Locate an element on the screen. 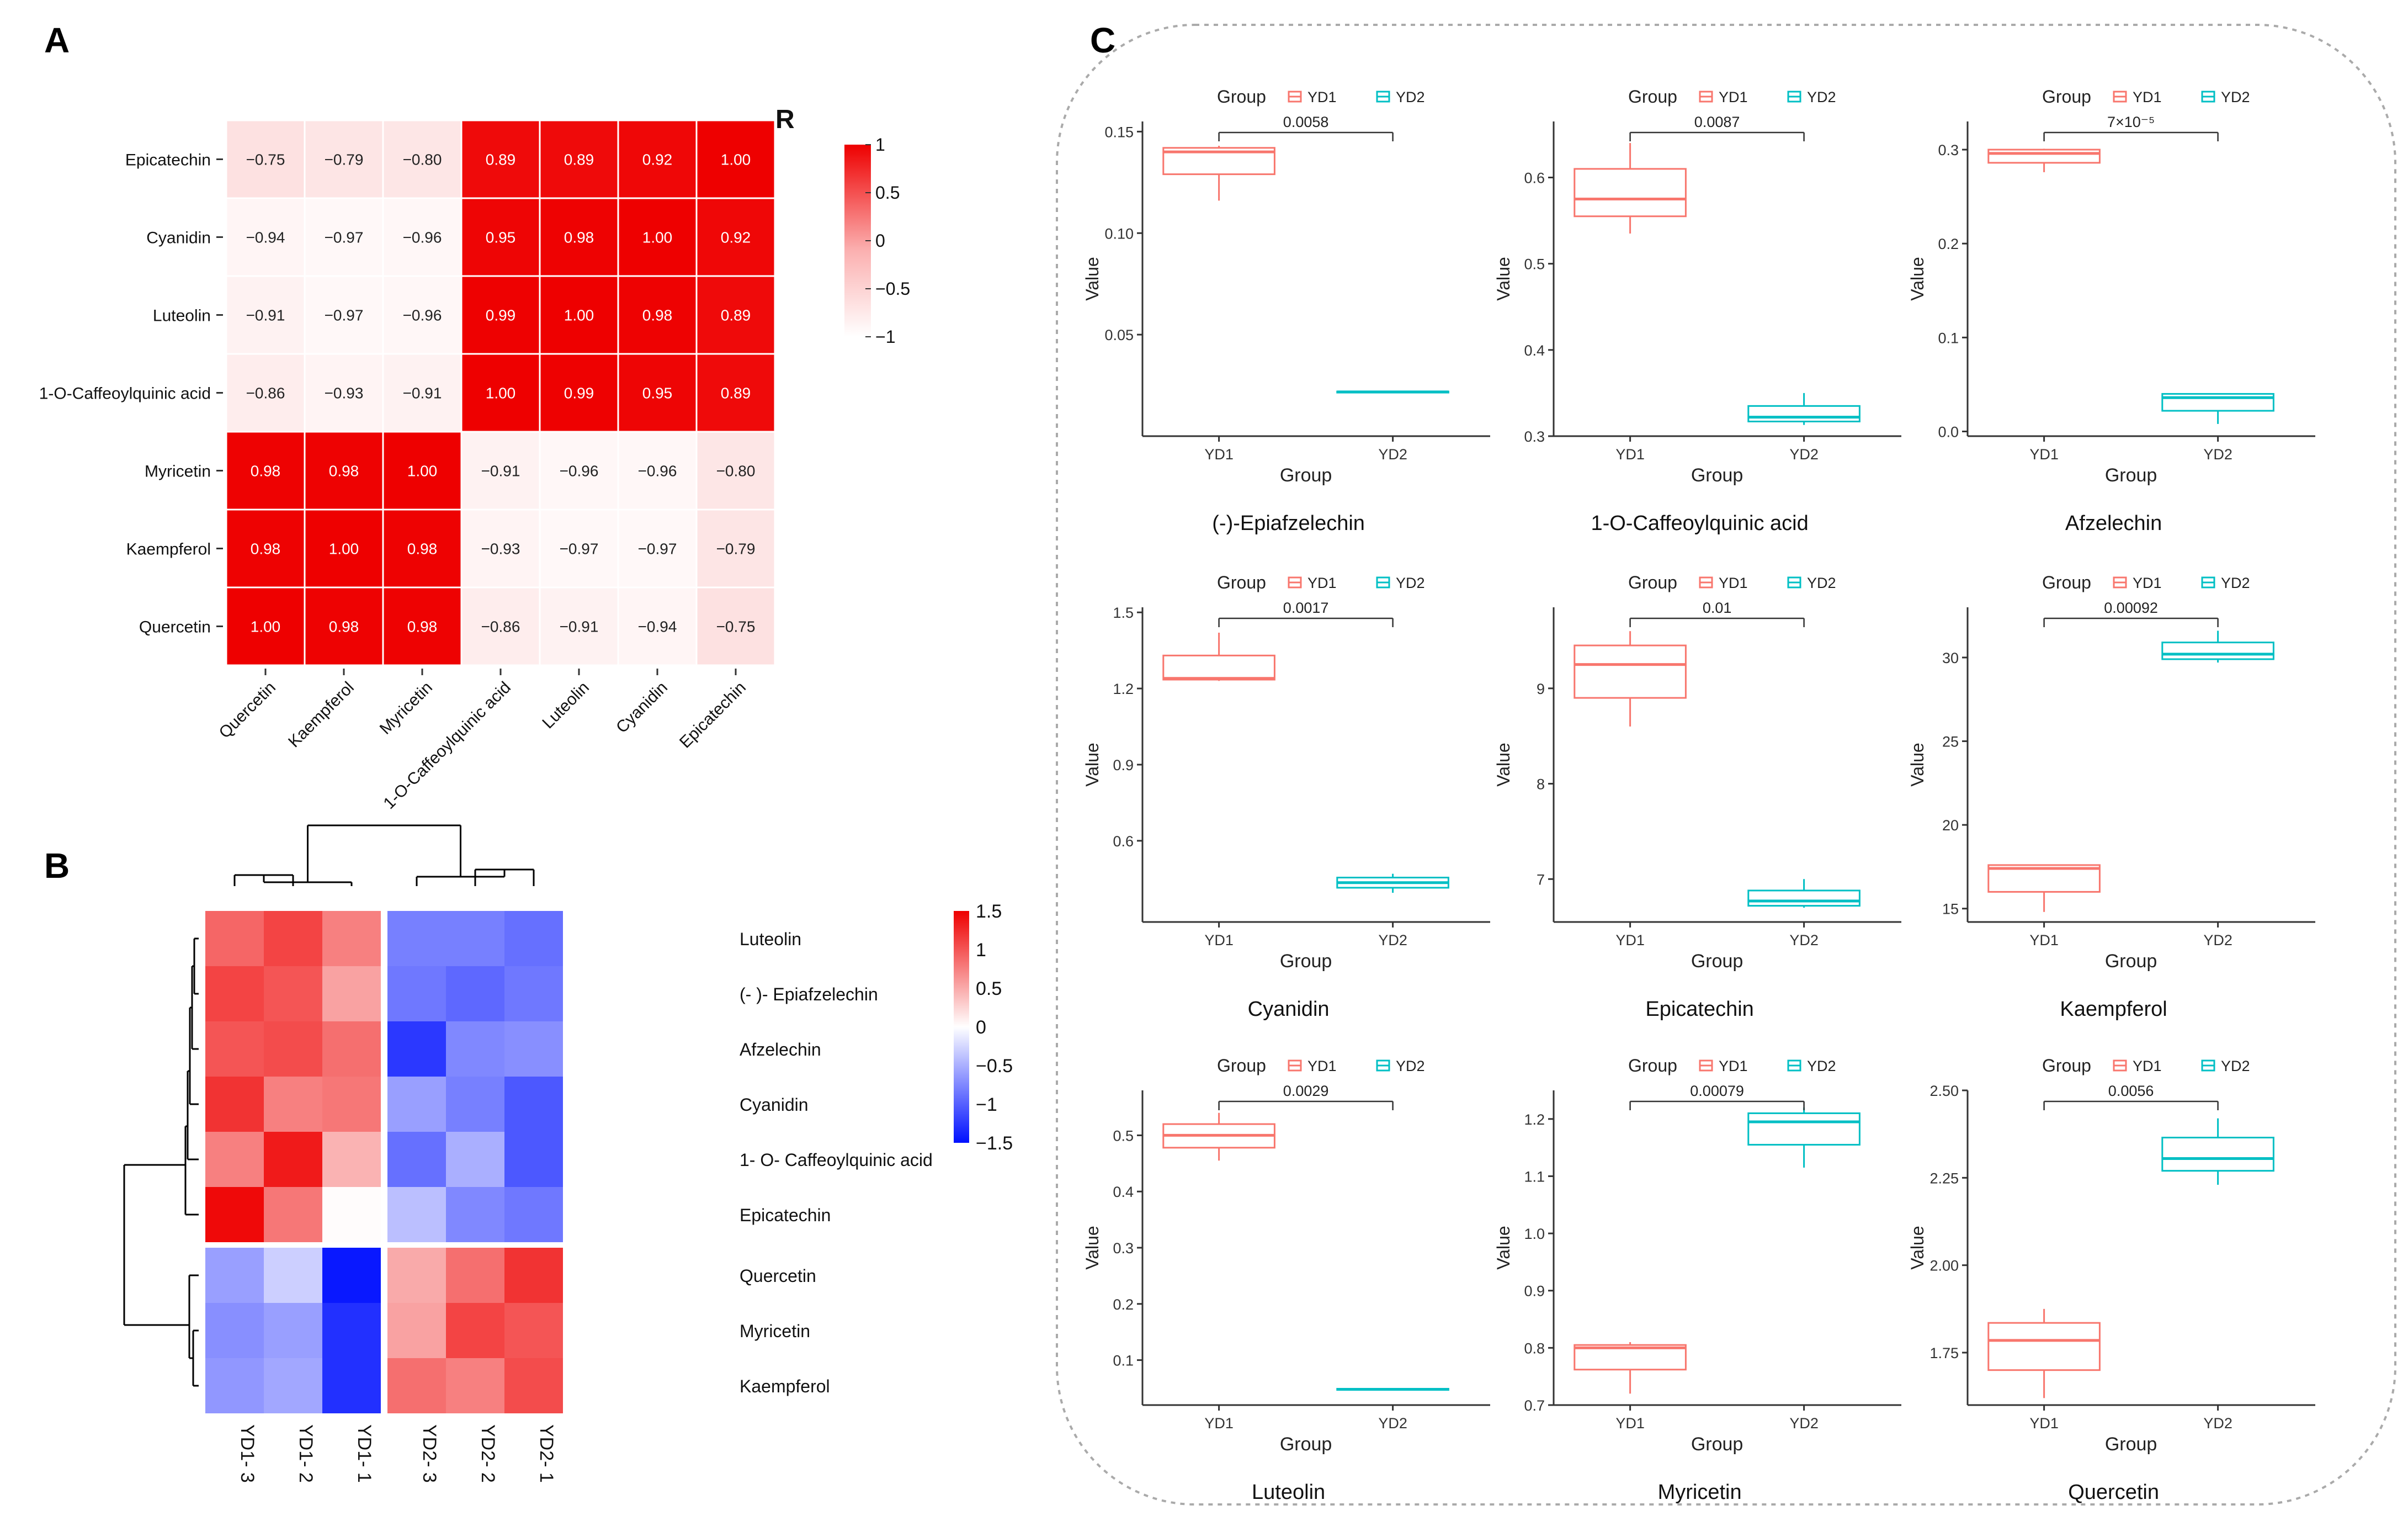  p-value-label: 0.00092 is located at coordinates (2131, 608).